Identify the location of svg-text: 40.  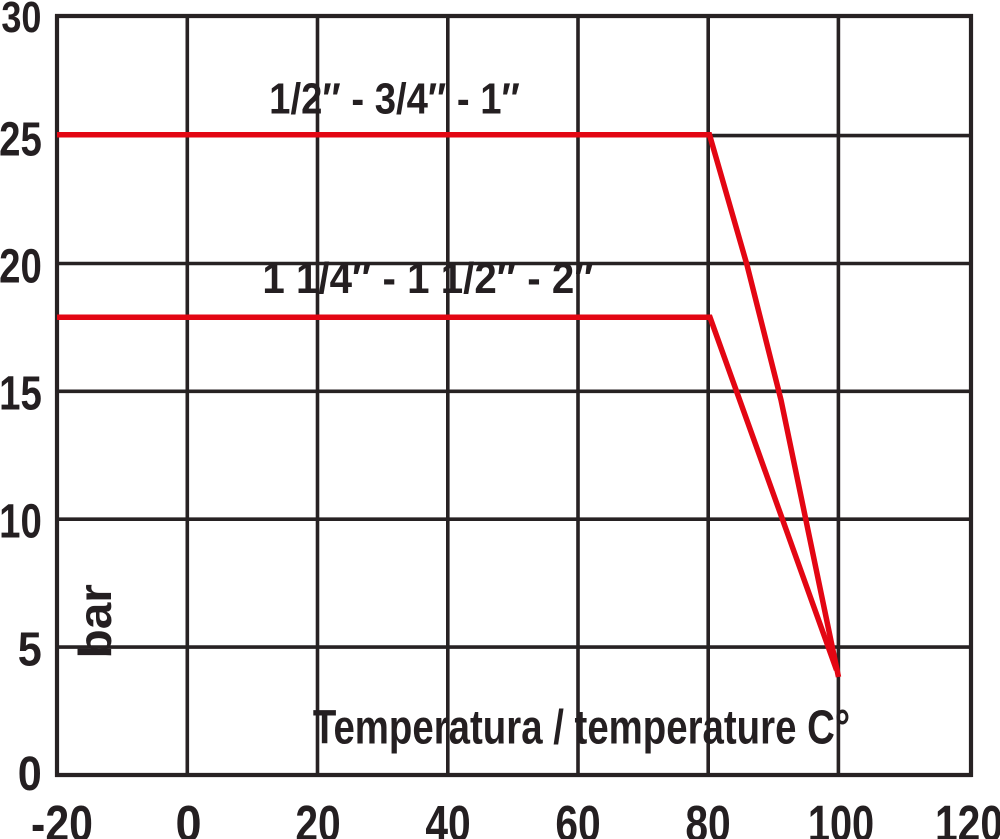
(447, 817).